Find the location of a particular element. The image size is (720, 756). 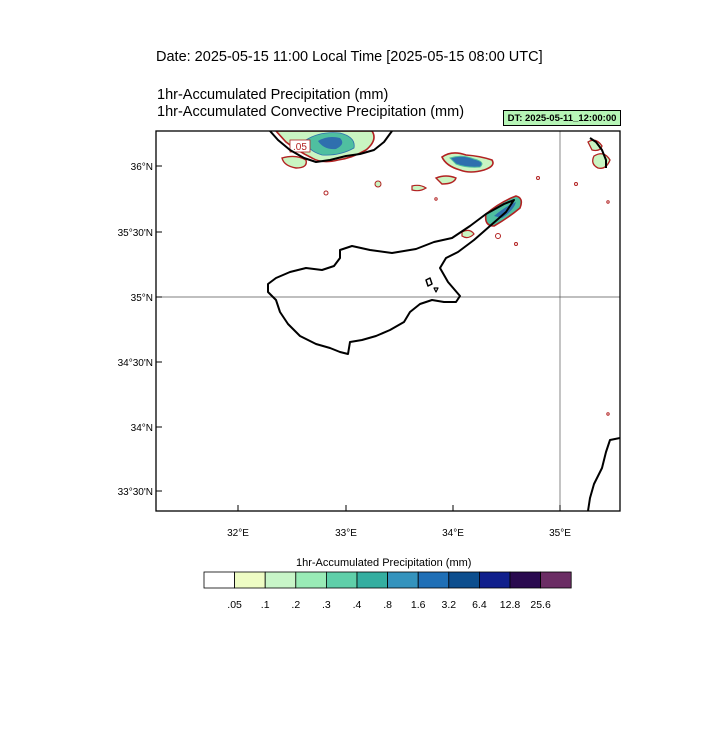

colorbar is located at coordinates (387, 580).